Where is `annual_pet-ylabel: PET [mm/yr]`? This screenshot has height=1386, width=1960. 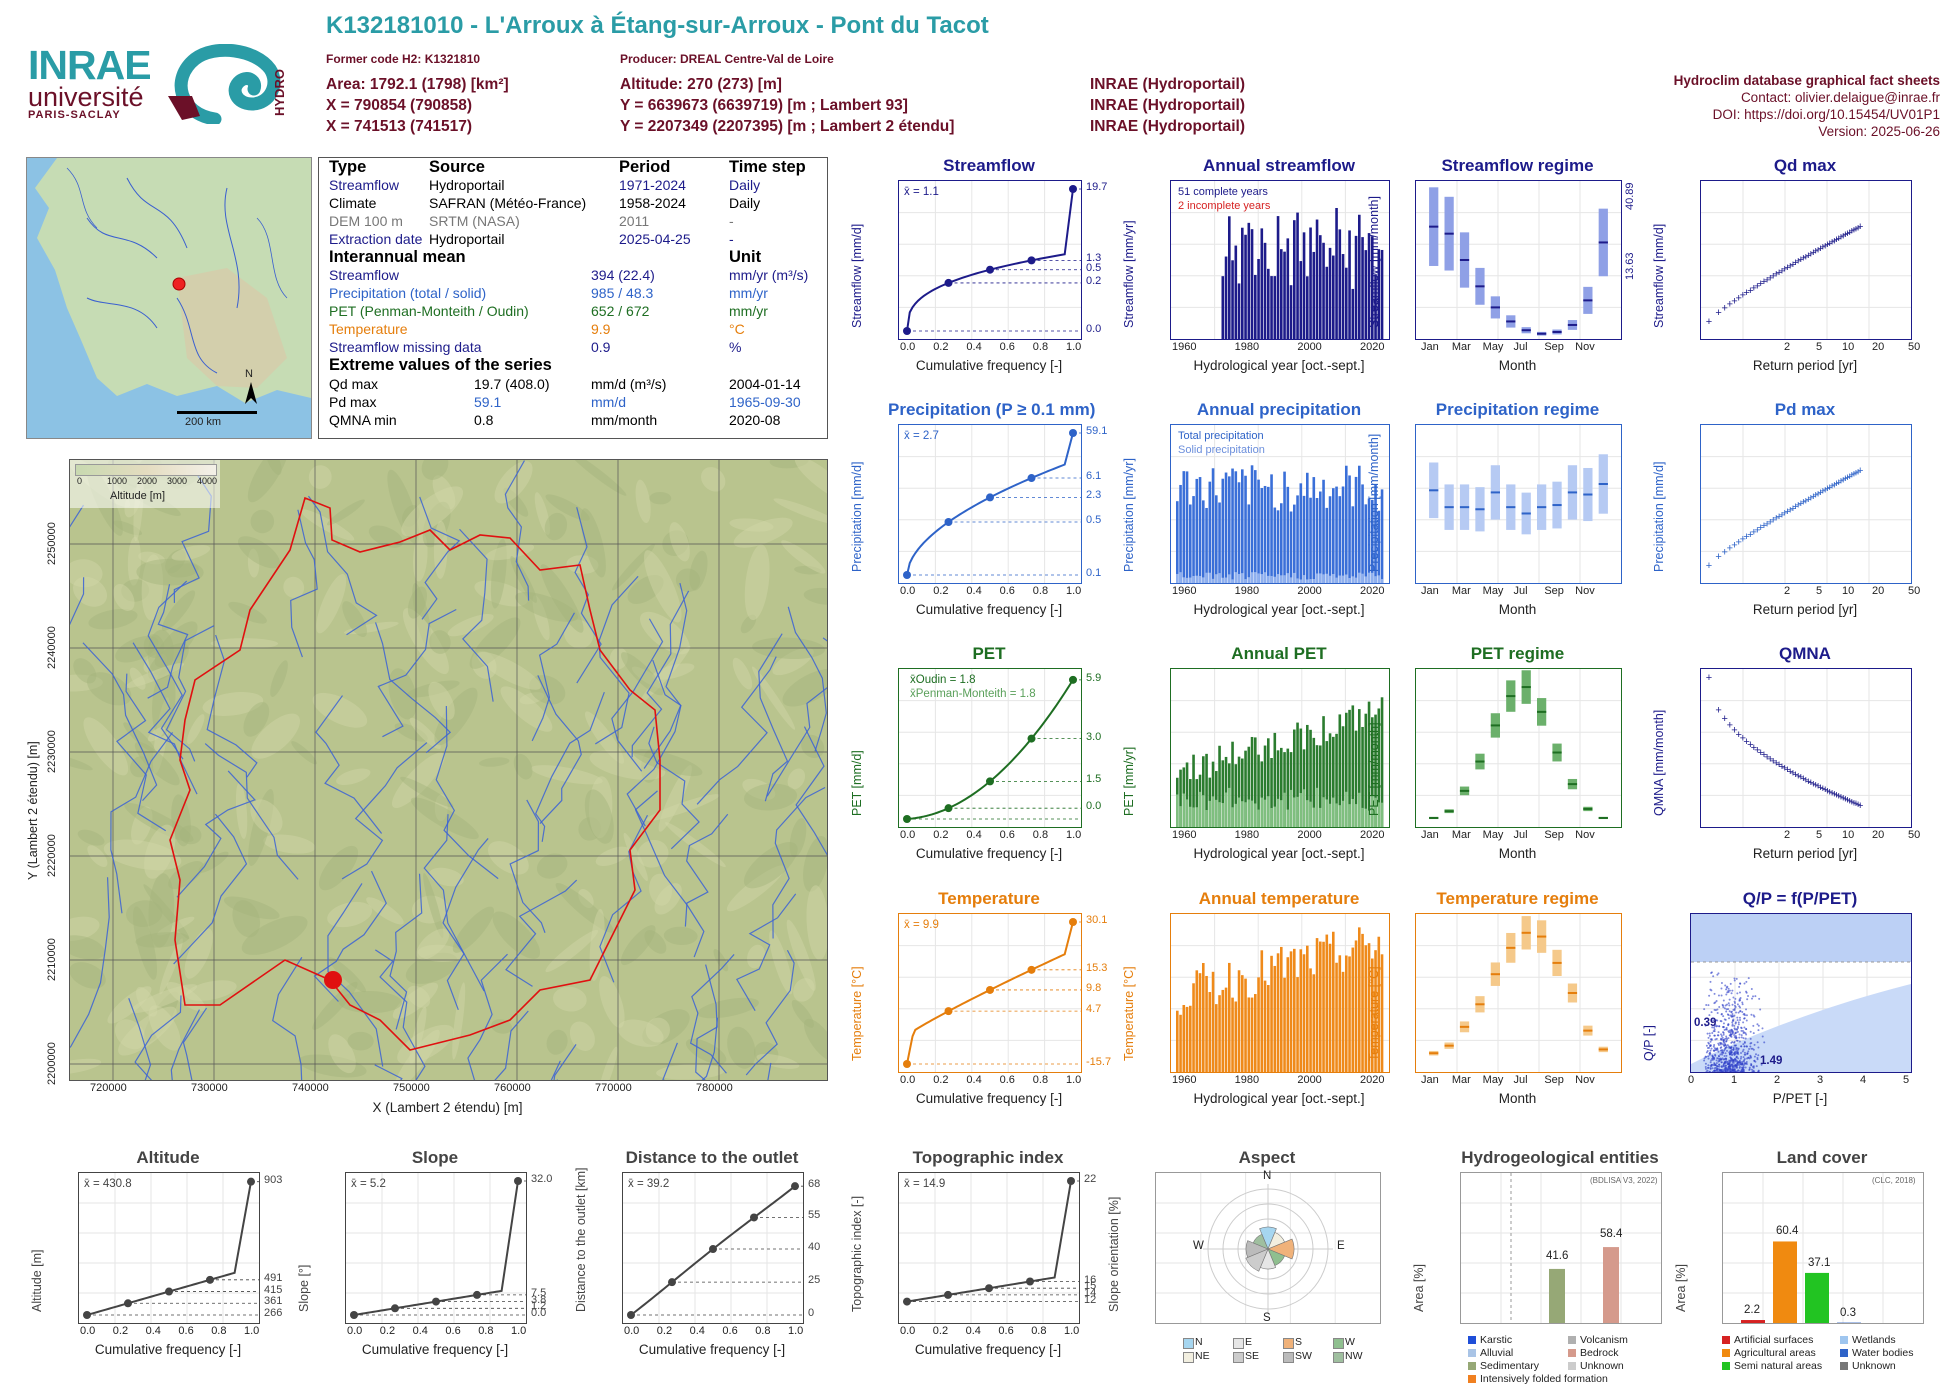
annual_pet-ylabel: PET [mm/yr] is located at coordinates (1129, 781).